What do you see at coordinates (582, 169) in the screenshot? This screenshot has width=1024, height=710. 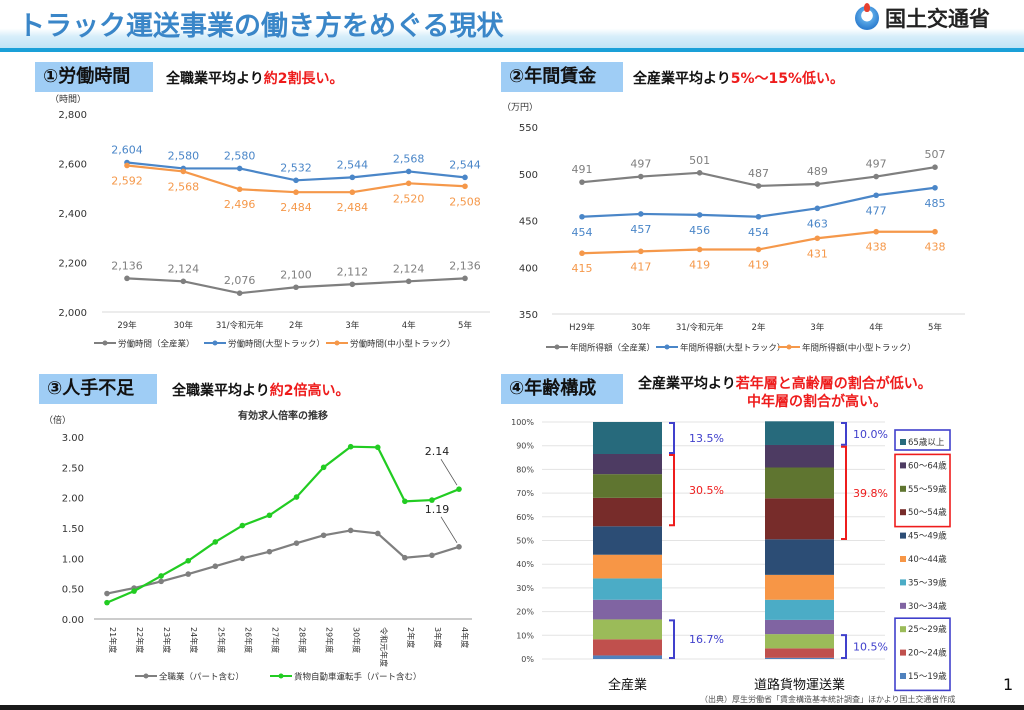 I see `data-label: 491` at bounding box center [582, 169].